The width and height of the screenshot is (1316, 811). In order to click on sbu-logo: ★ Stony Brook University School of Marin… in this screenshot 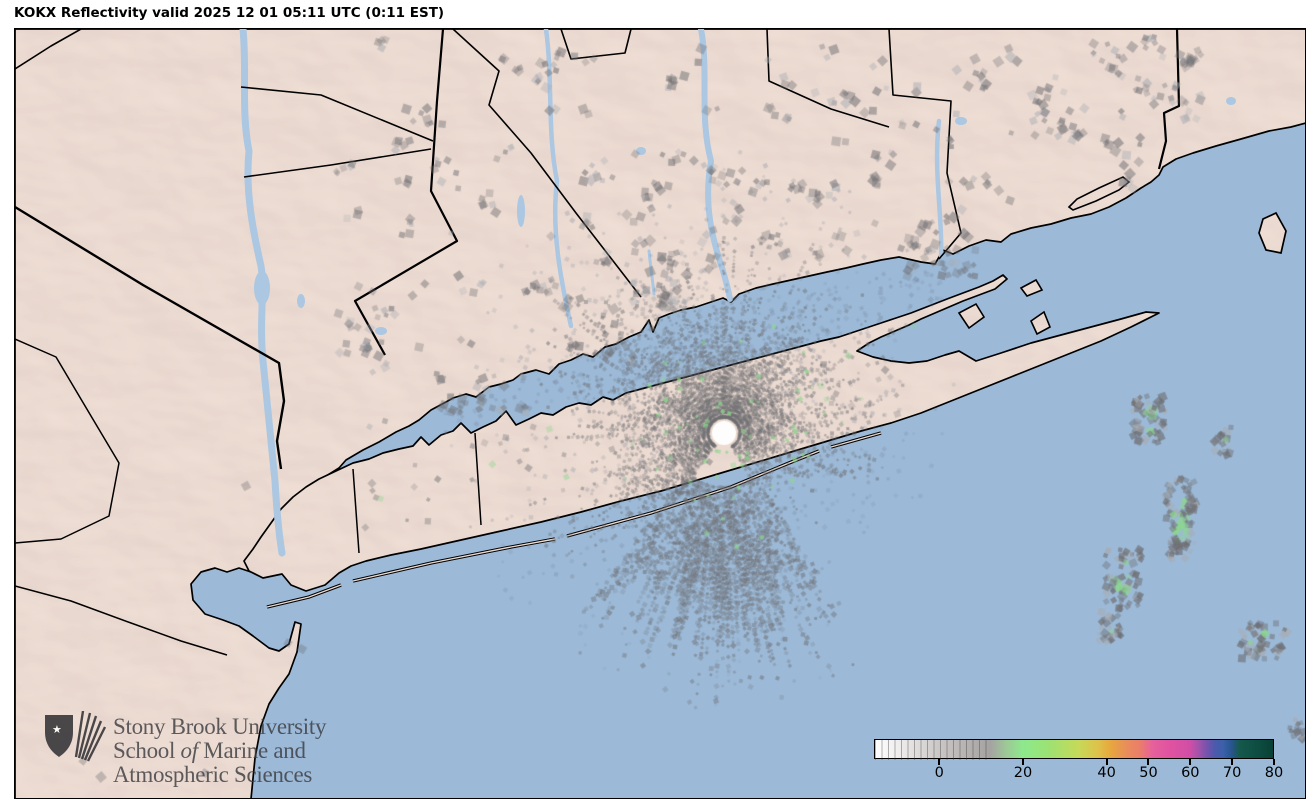, I will do `click(184, 749)`.